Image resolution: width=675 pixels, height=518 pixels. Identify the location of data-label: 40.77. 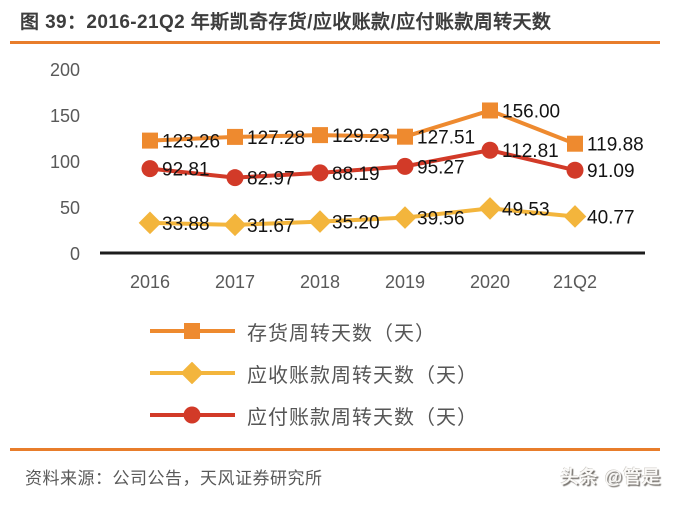
(611, 217).